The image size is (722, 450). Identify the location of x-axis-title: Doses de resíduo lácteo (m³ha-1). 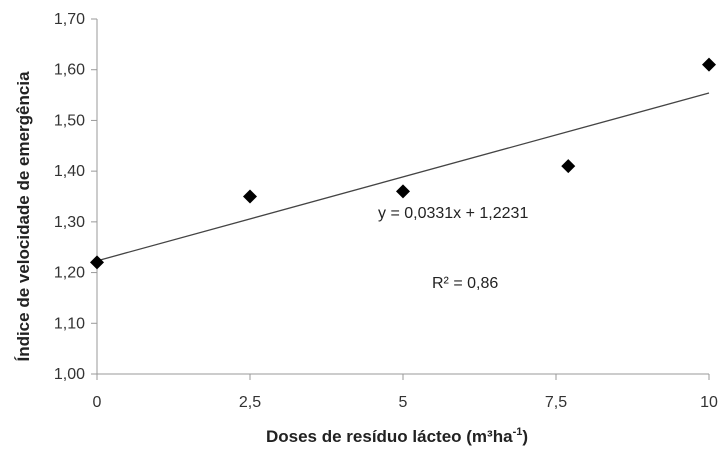
(397, 436).